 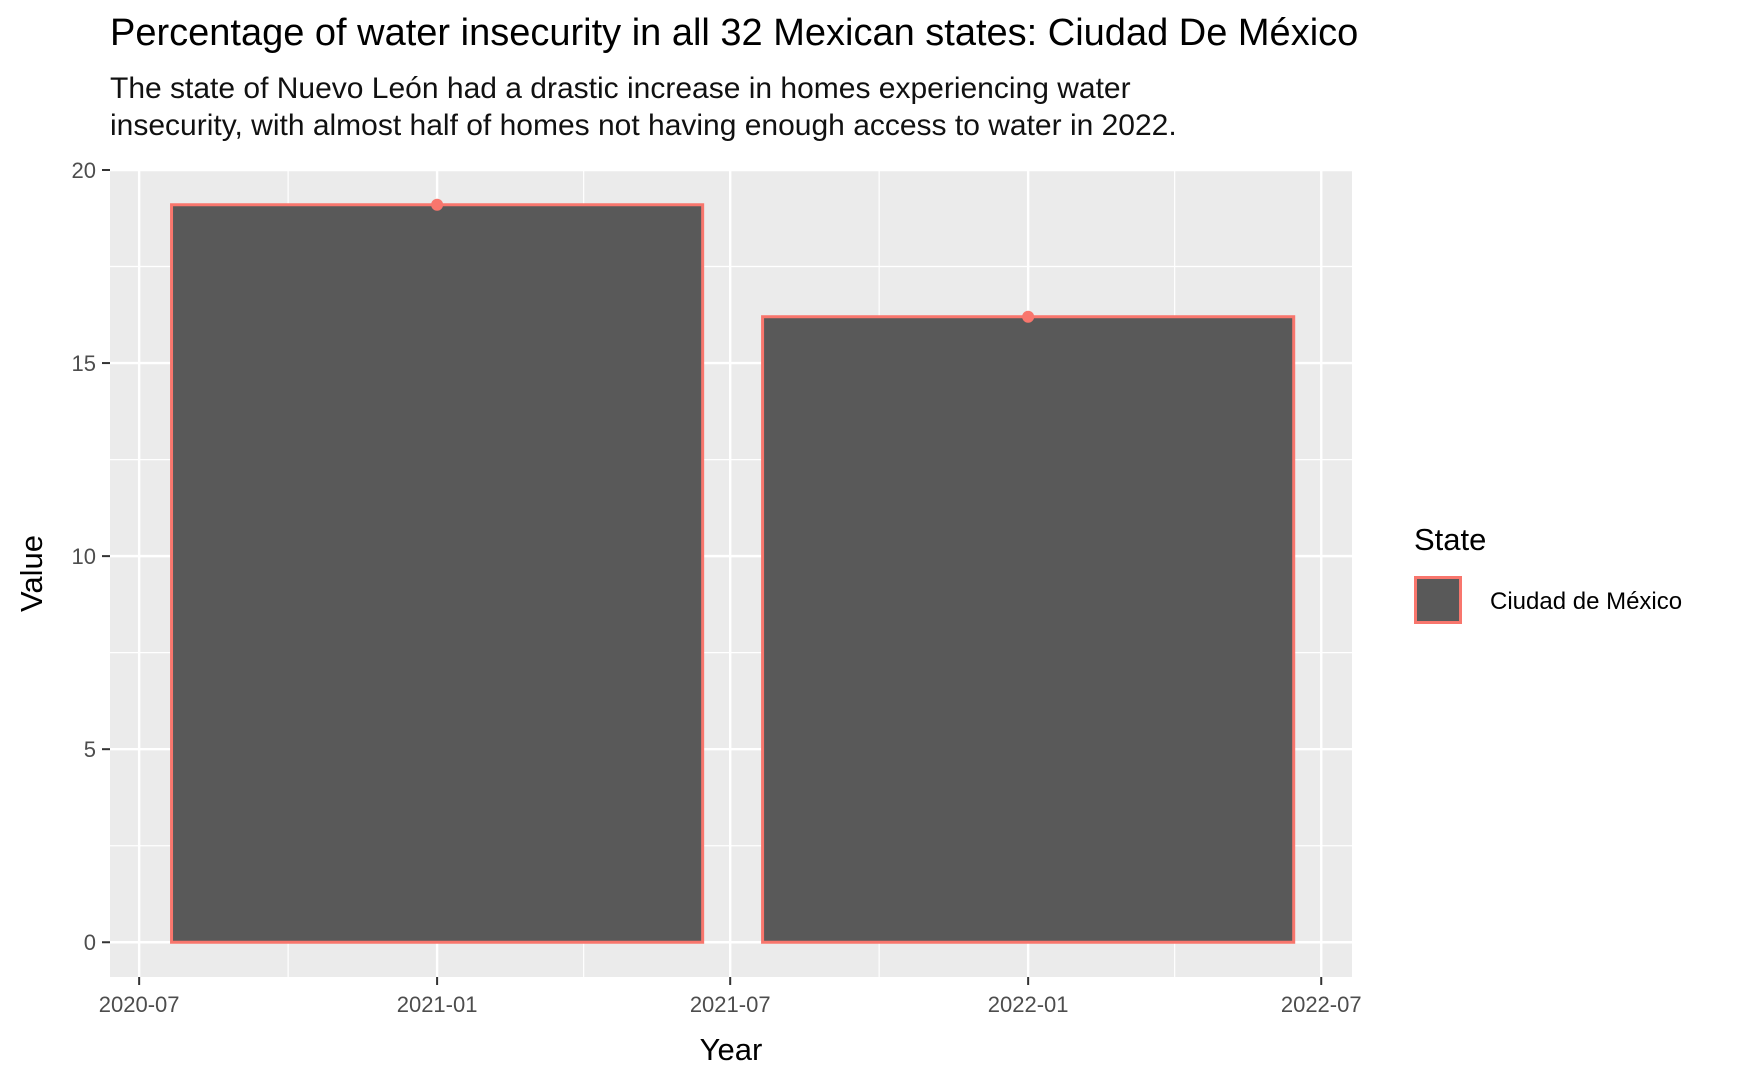 I want to click on legend-title: State, so click(x=1450, y=539).